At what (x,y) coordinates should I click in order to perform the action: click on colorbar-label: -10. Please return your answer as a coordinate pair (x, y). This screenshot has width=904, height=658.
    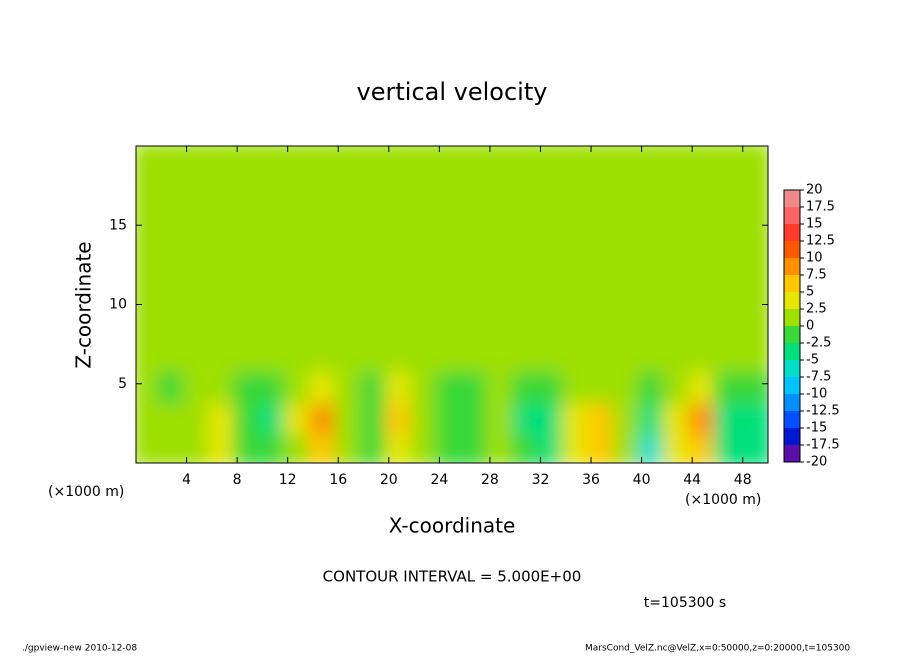
    Looking at the image, I should click on (816, 394).